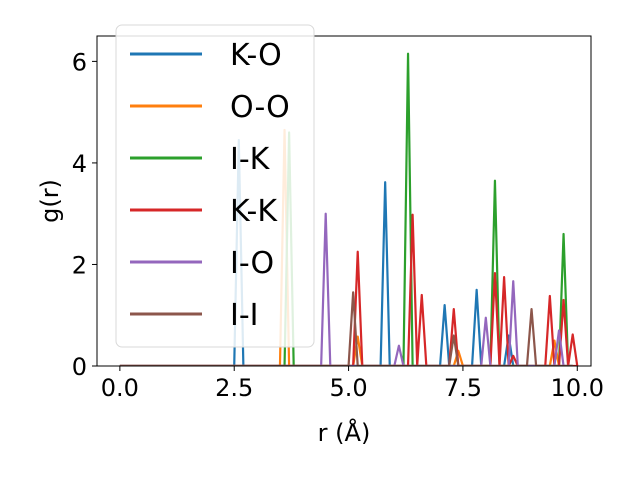  Describe the element at coordinates (252, 263) in the screenshot. I see `legend-label: I-O` at that location.